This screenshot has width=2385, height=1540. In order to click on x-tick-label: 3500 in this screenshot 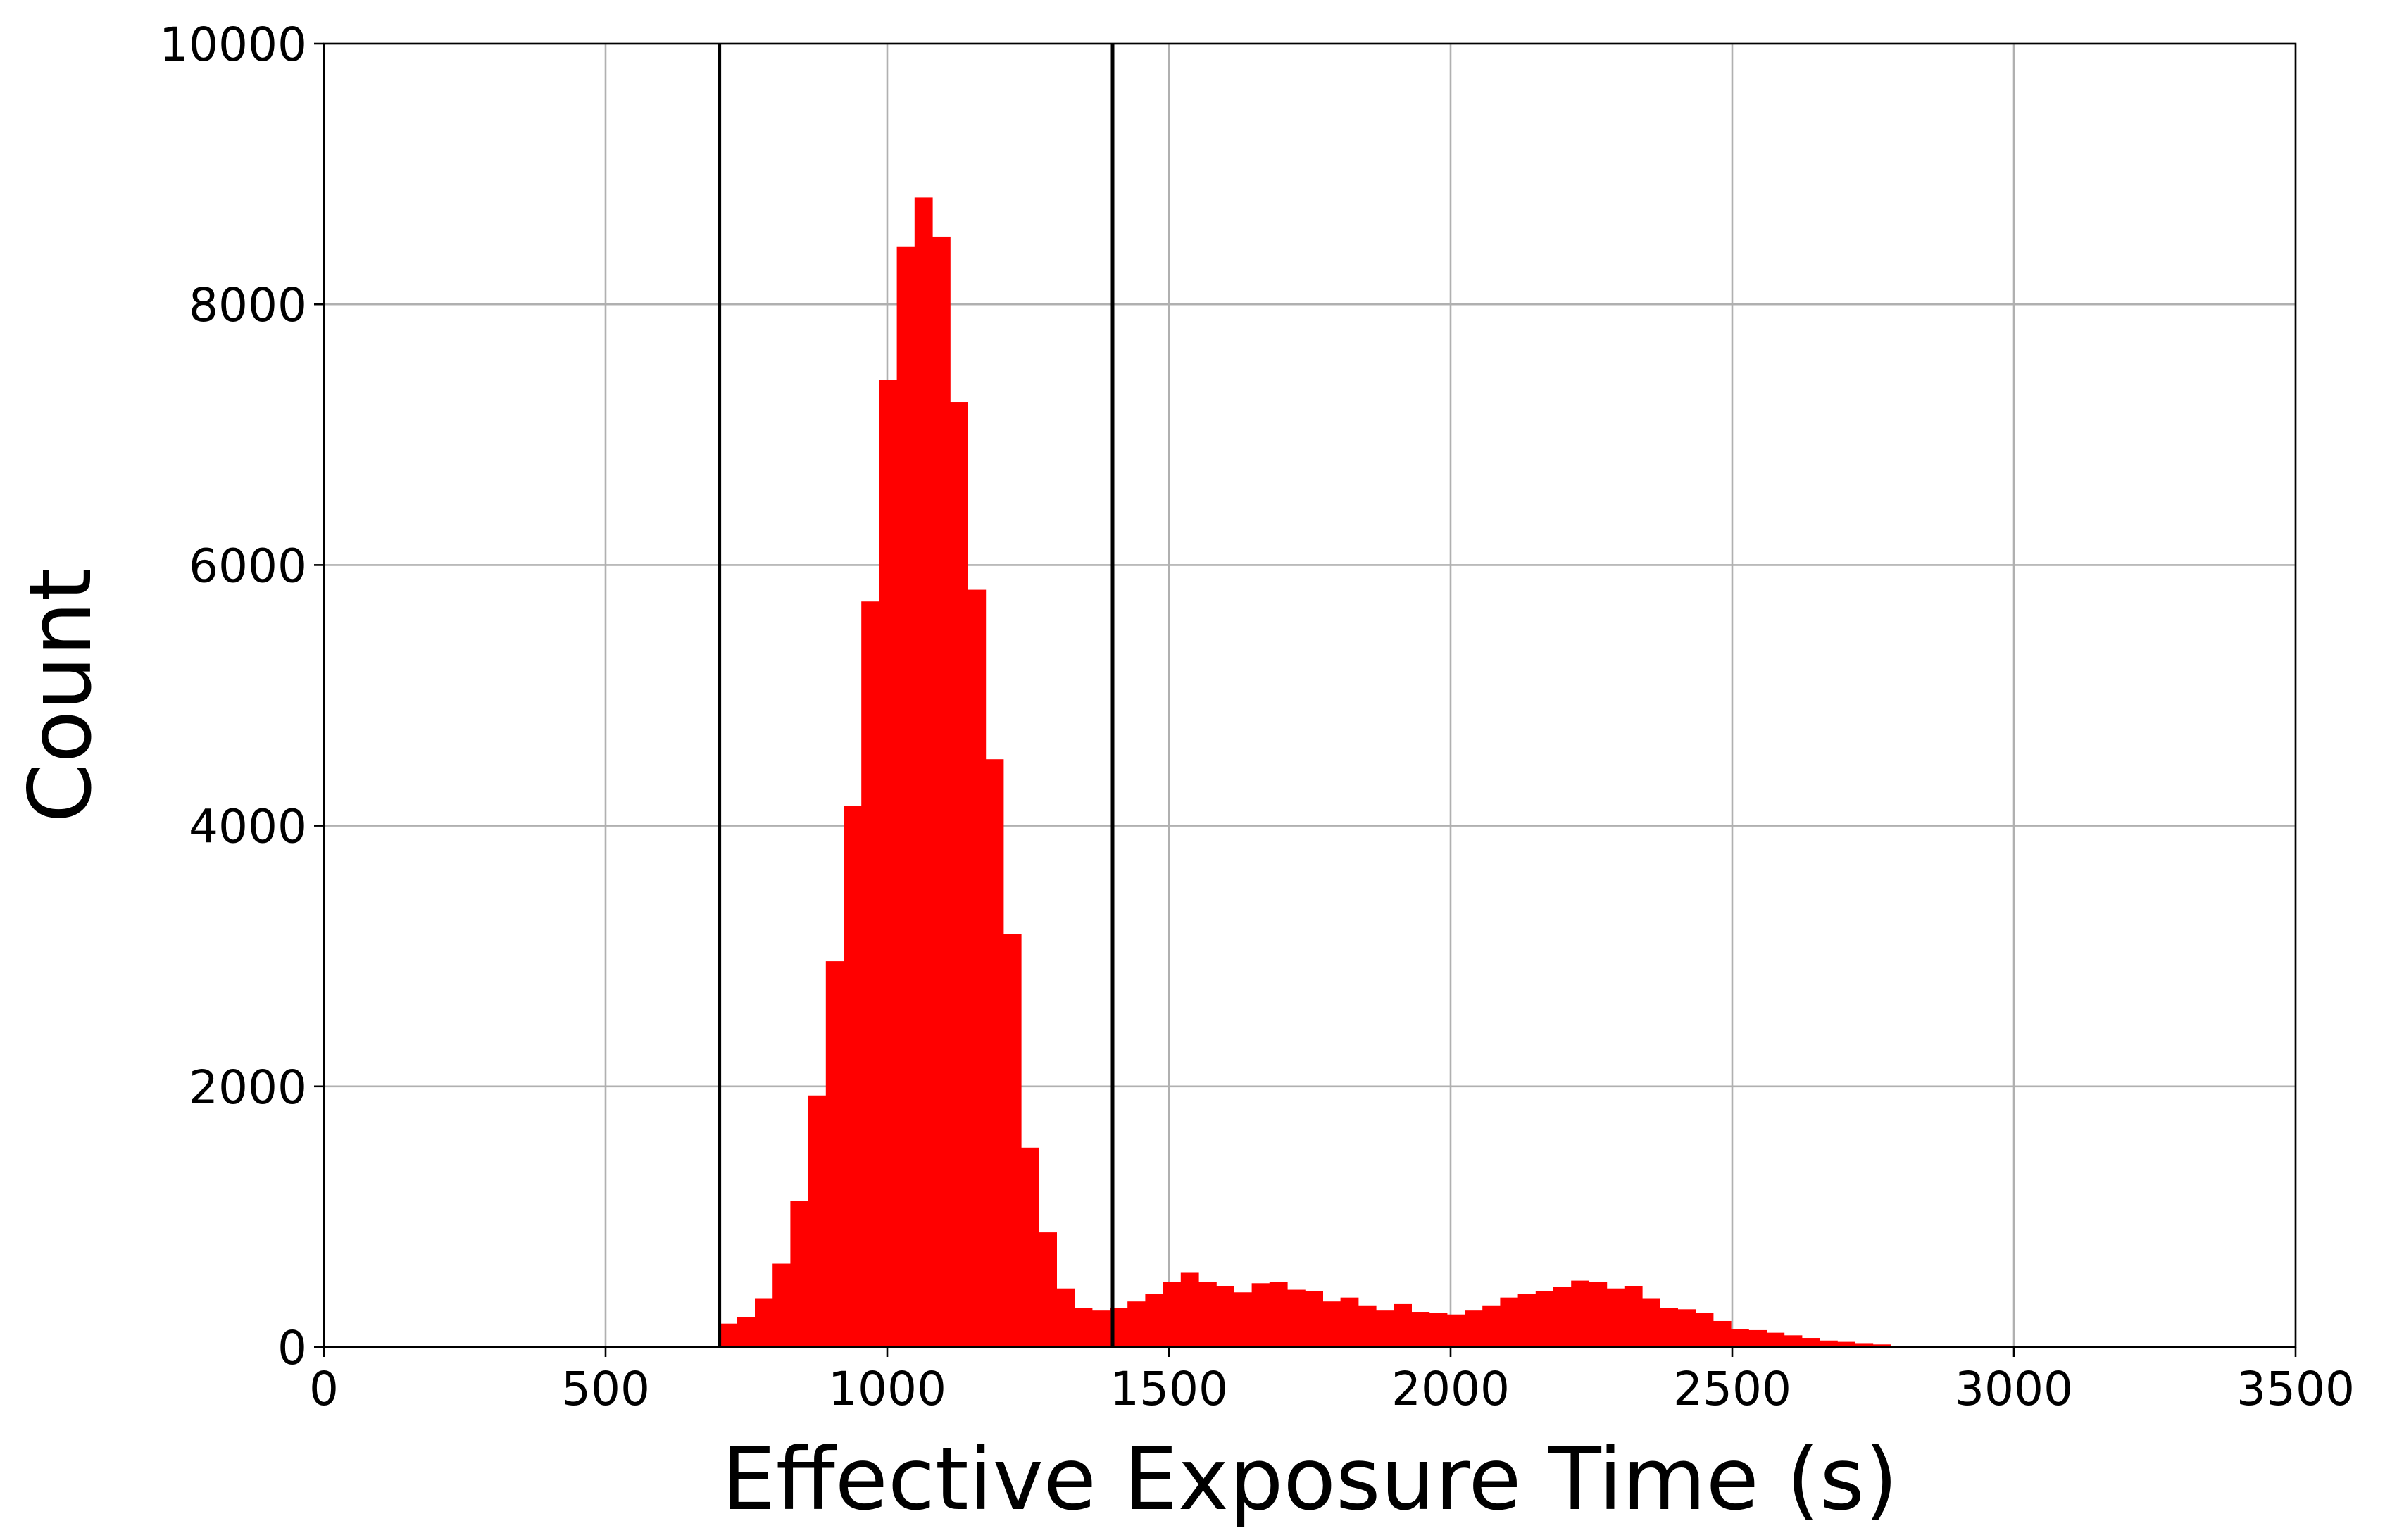, I will do `click(2295, 1389)`.